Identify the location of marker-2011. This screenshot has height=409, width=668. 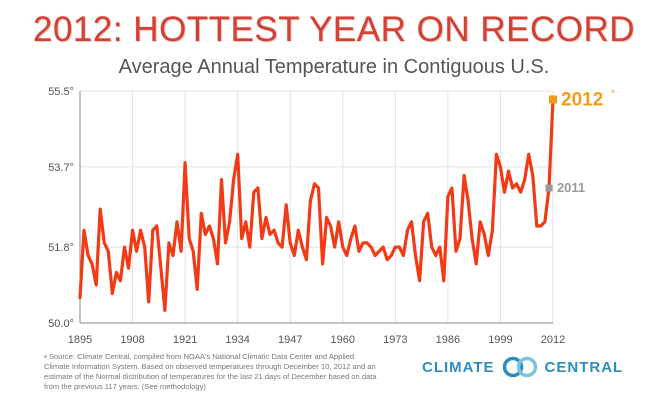
(549, 188).